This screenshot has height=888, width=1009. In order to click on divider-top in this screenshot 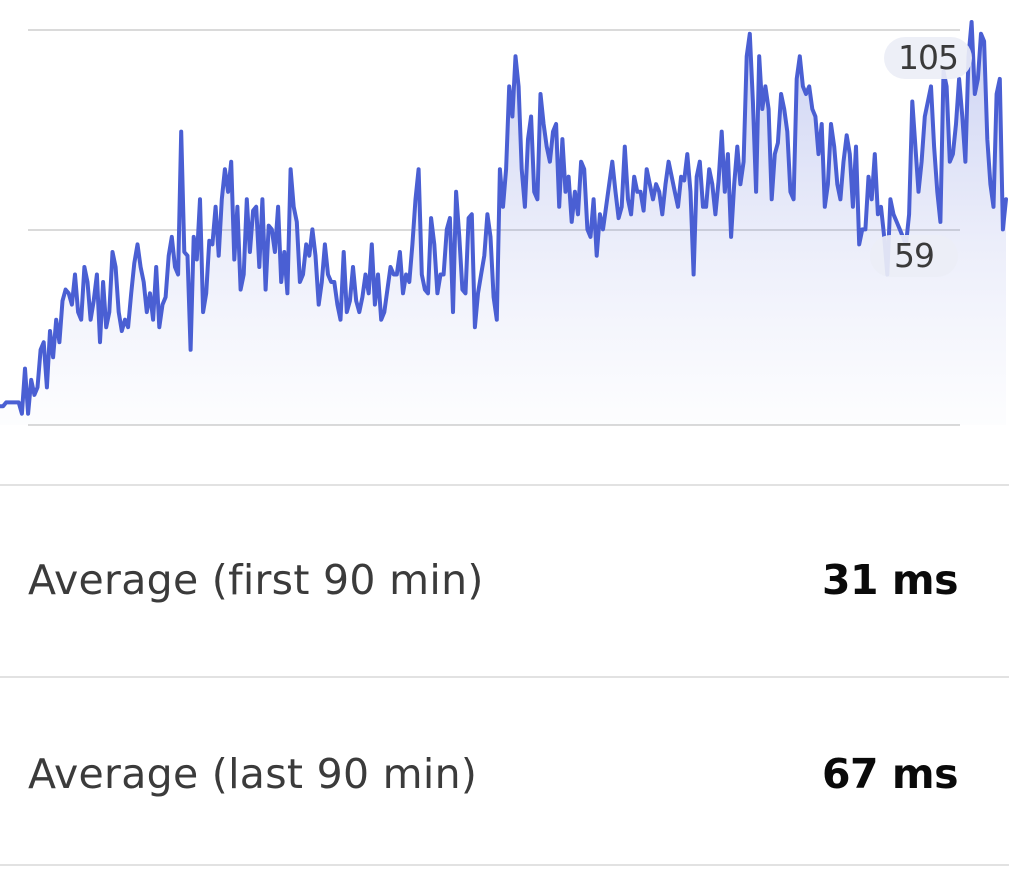, I will do `click(504, 485)`.